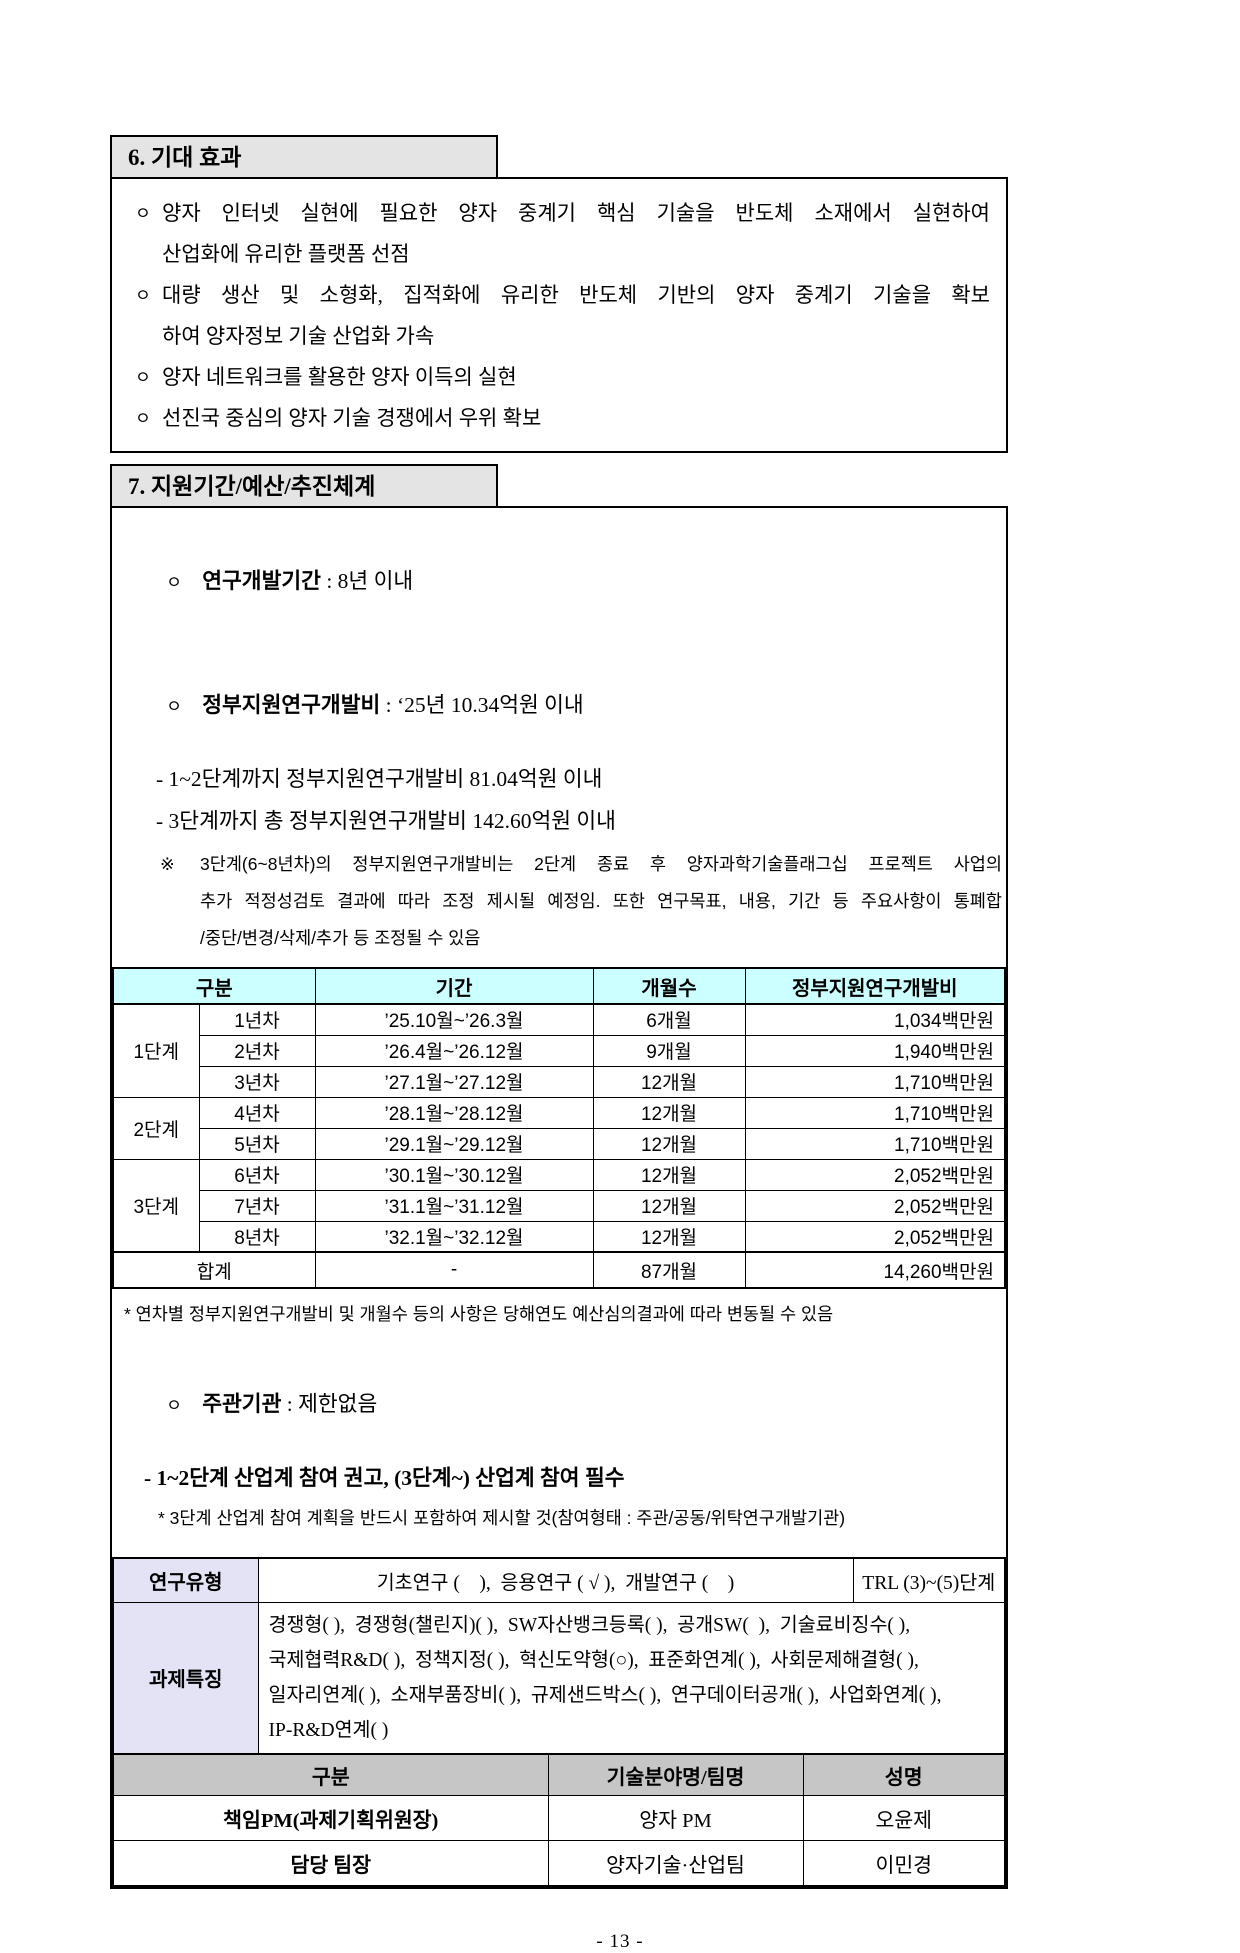 This screenshot has width=1240, height=1953. What do you see at coordinates (257, 1081) in the screenshot?
I see `year-cell: 3년차` at bounding box center [257, 1081].